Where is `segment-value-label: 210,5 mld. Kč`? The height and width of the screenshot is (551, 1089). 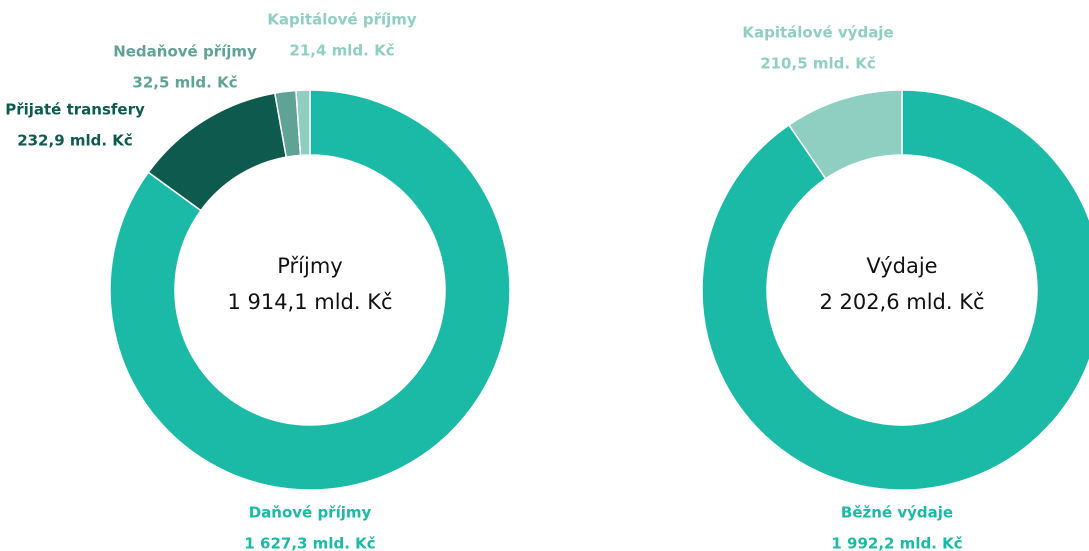 segment-value-label: 210,5 mld. Kč is located at coordinates (818, 64).